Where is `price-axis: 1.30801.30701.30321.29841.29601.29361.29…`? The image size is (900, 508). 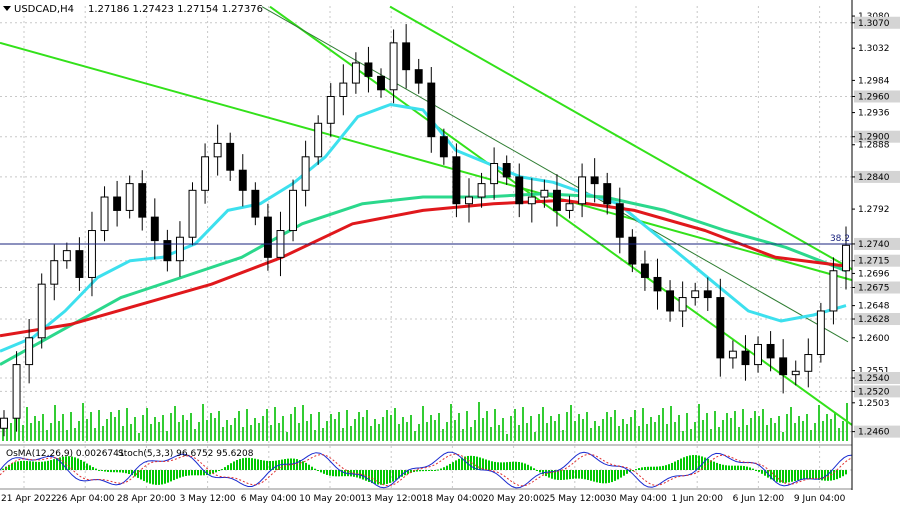
price-axis: 1.30801.30701.30321.29841.29601.29361.29… is located at coordinates (875, 245).